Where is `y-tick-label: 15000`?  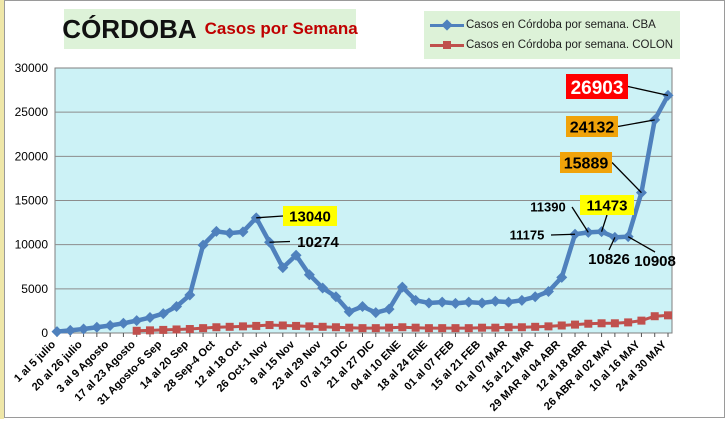
y-tick-label: 15000 is located at coordinates (32, 201).